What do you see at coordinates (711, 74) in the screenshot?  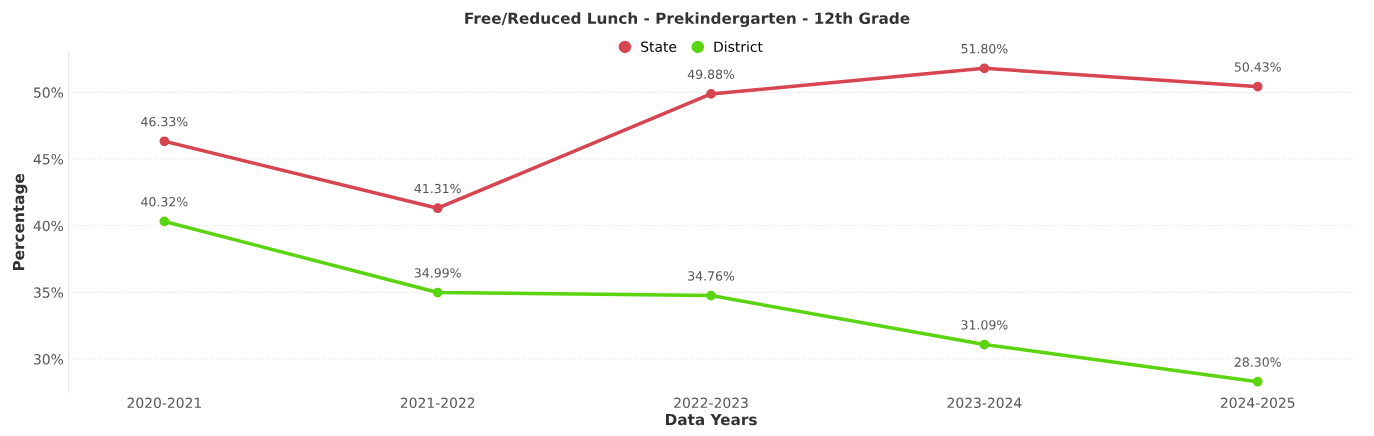 I see `data-label: 49.88%` at bounding box center [711, 74].